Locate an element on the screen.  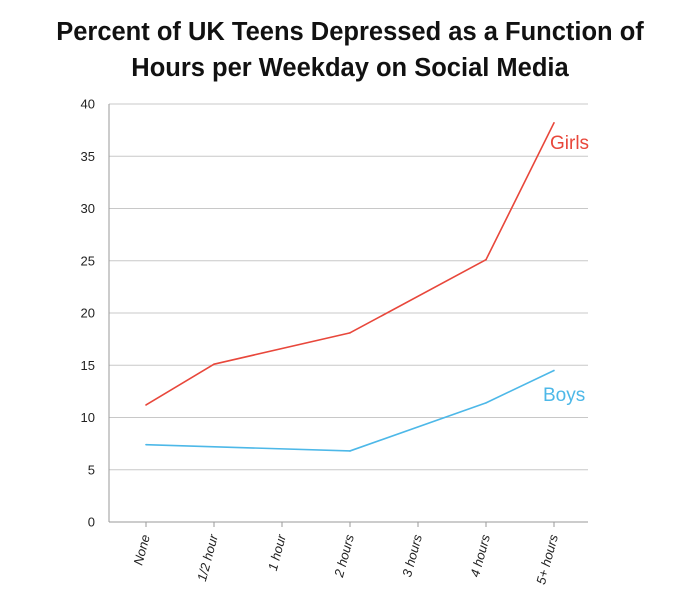
series-labels: Girls Boys is located at coordinates (566, 269).